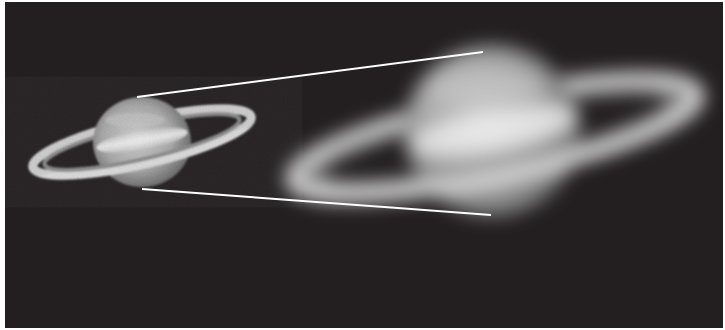  What do you see at coordinates (316, 202) in the screenshot?
I see `lower-connector-line` at bounding box center [316, 202].